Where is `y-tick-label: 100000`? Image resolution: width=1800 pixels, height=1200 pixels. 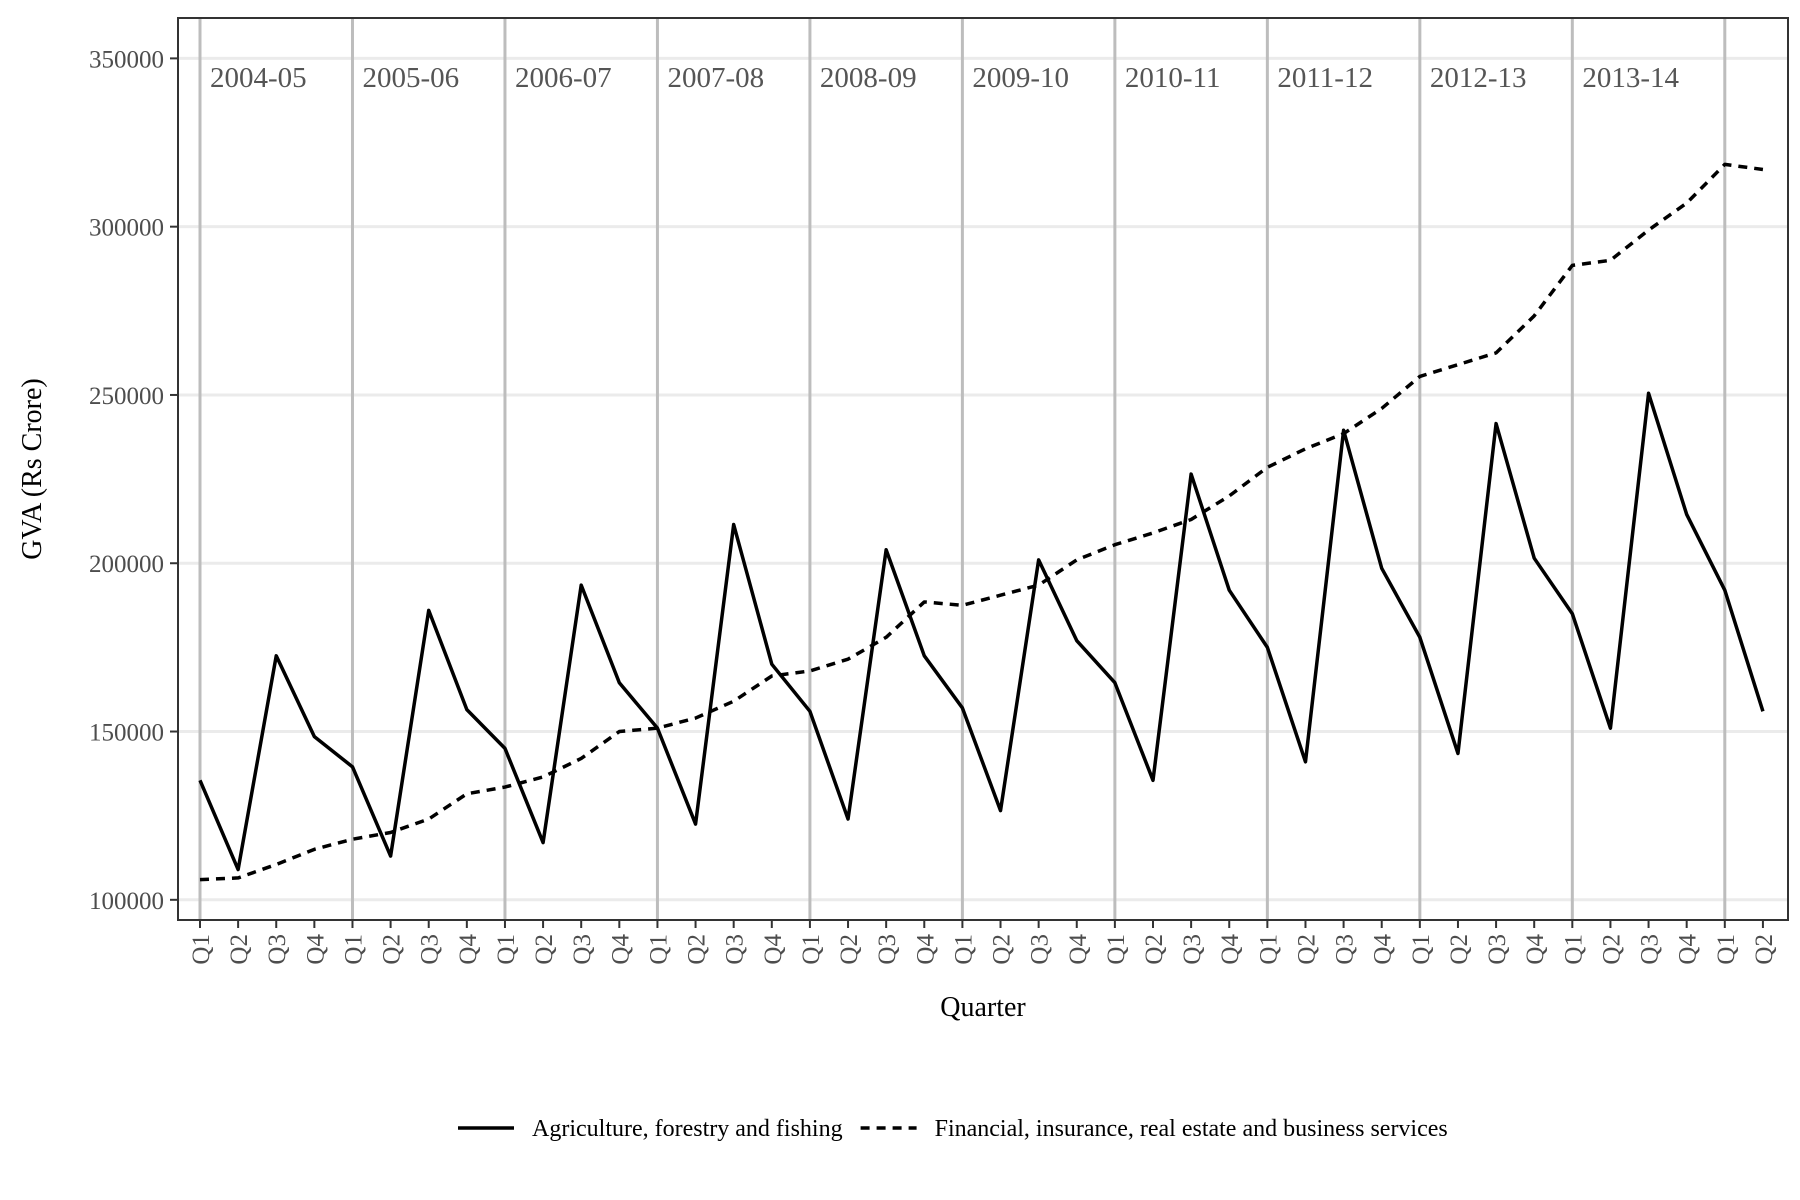
y-tick-label: 100000 is located at coordinates (126, 901).